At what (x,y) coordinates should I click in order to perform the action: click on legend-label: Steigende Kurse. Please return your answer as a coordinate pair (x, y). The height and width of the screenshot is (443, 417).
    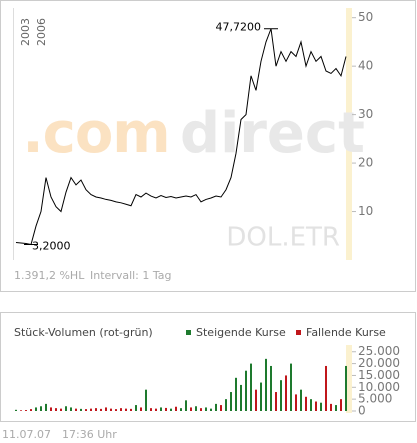
    Looking at the image, I should click on (241, 332).